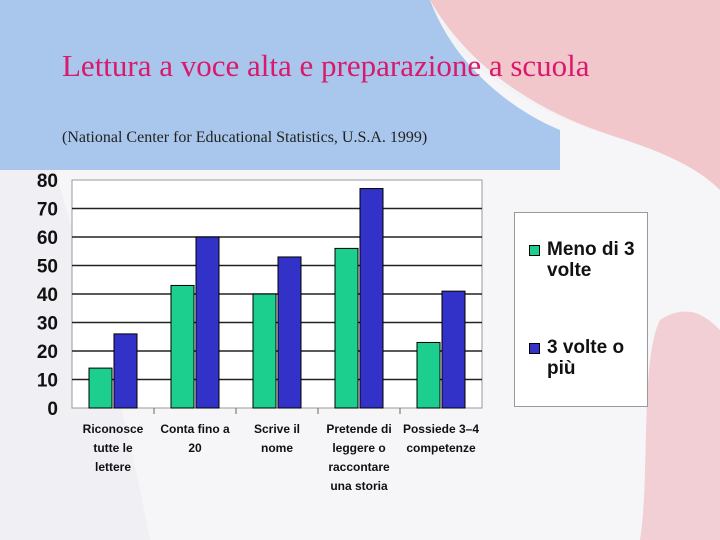  I want to click on chart-legend: Meno di 3 volte 3 volte o più, so click(581, 309).